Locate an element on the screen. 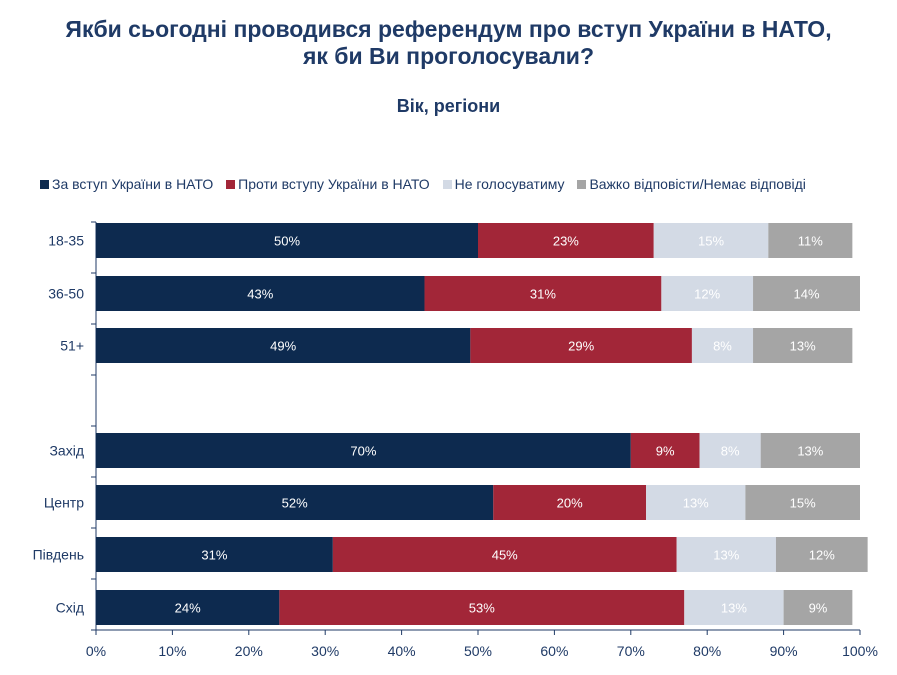 Image resolution: width=897 pixels, height=675 pixels. x-tick-label: 90% is located at coordinates (784, 651).